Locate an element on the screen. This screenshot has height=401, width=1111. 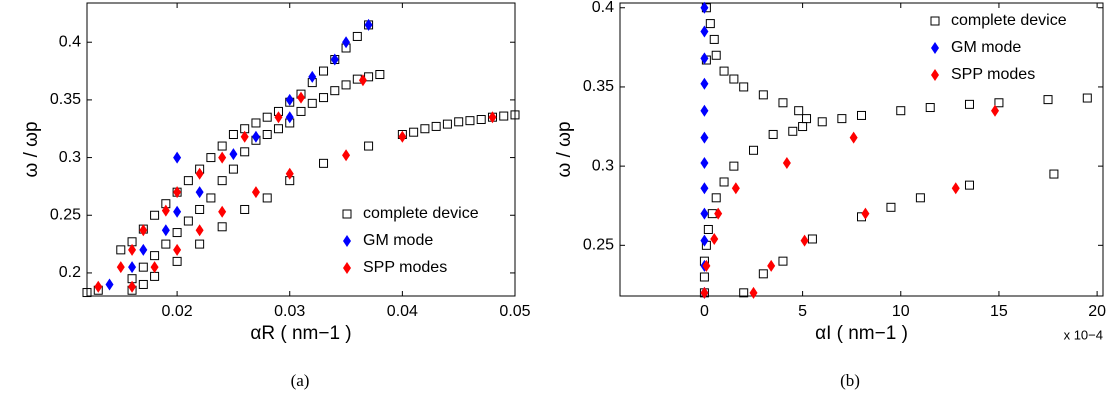
caption: (b) is located at coordinates (850, 380).